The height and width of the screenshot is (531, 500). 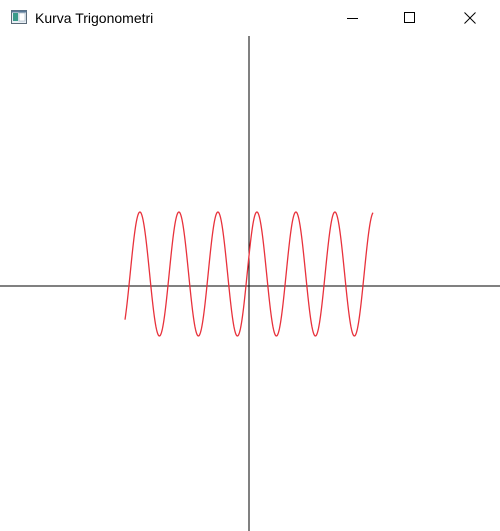 I want to click on close-icon, so click(x=470, y=18).